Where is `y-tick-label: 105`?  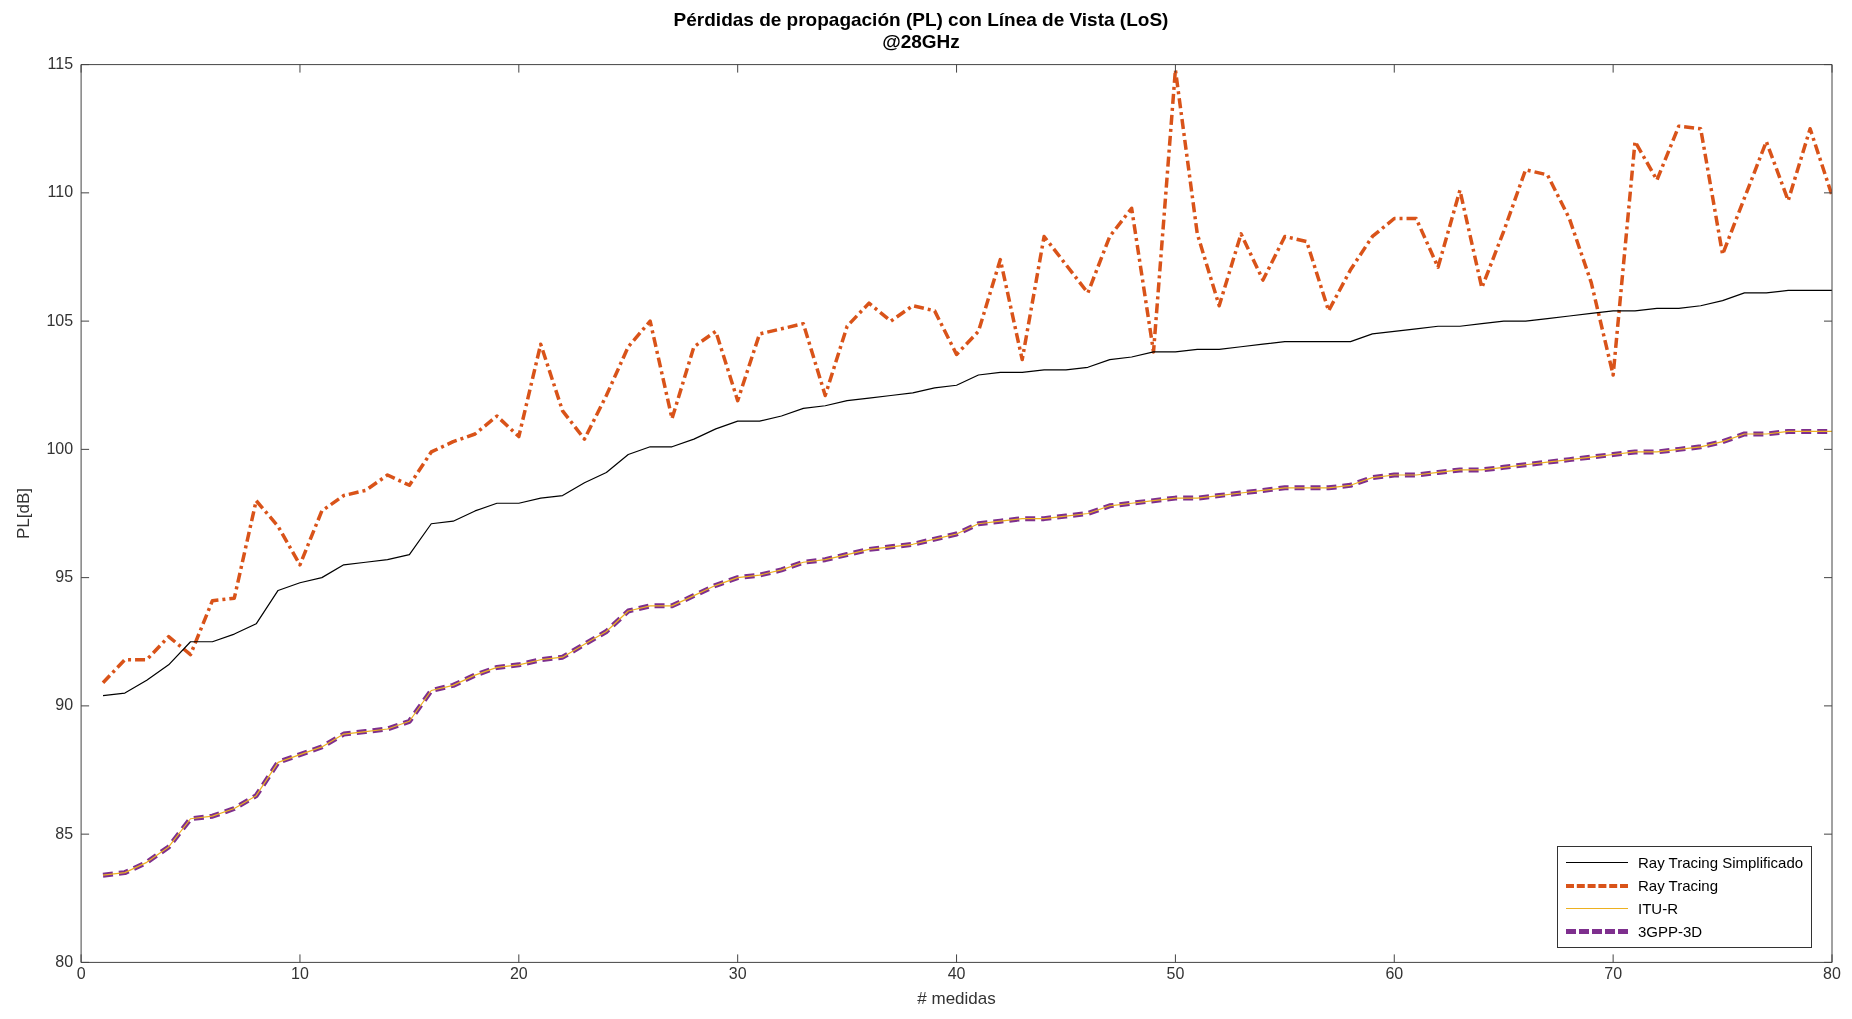
y-tick-label: 105 is located at coordinates (60, 320).